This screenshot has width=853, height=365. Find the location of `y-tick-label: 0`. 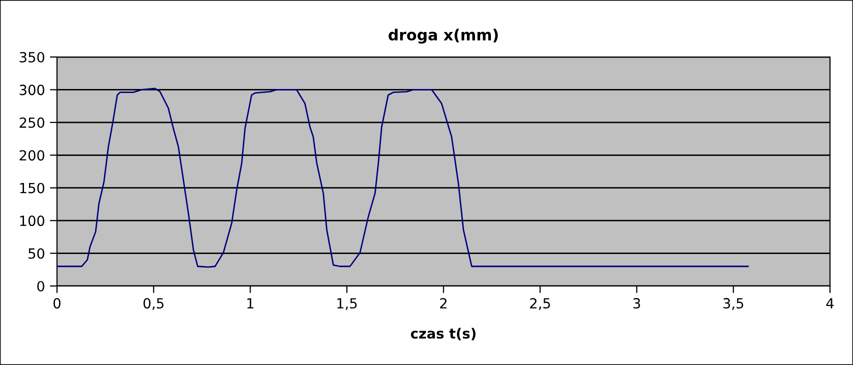

y-tick-label: 0 is located at coordinates (40, 286).